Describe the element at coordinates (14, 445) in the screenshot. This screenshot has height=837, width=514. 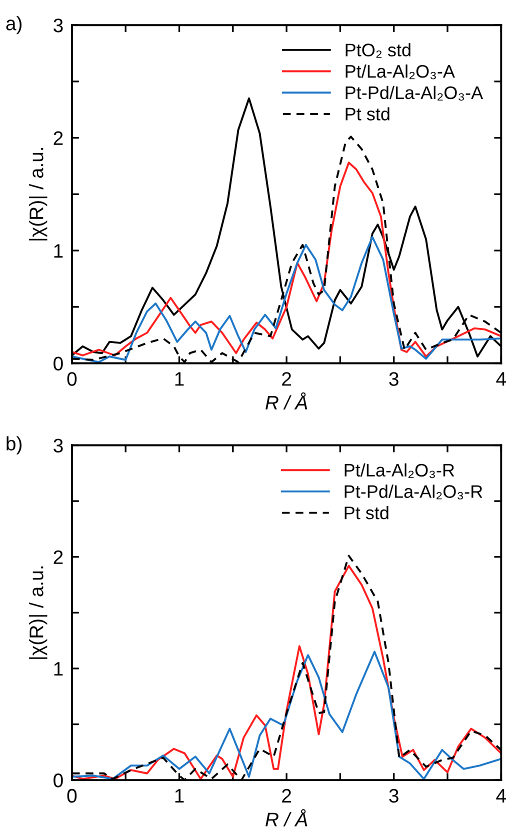
I see `chart-title: b)` at that location.